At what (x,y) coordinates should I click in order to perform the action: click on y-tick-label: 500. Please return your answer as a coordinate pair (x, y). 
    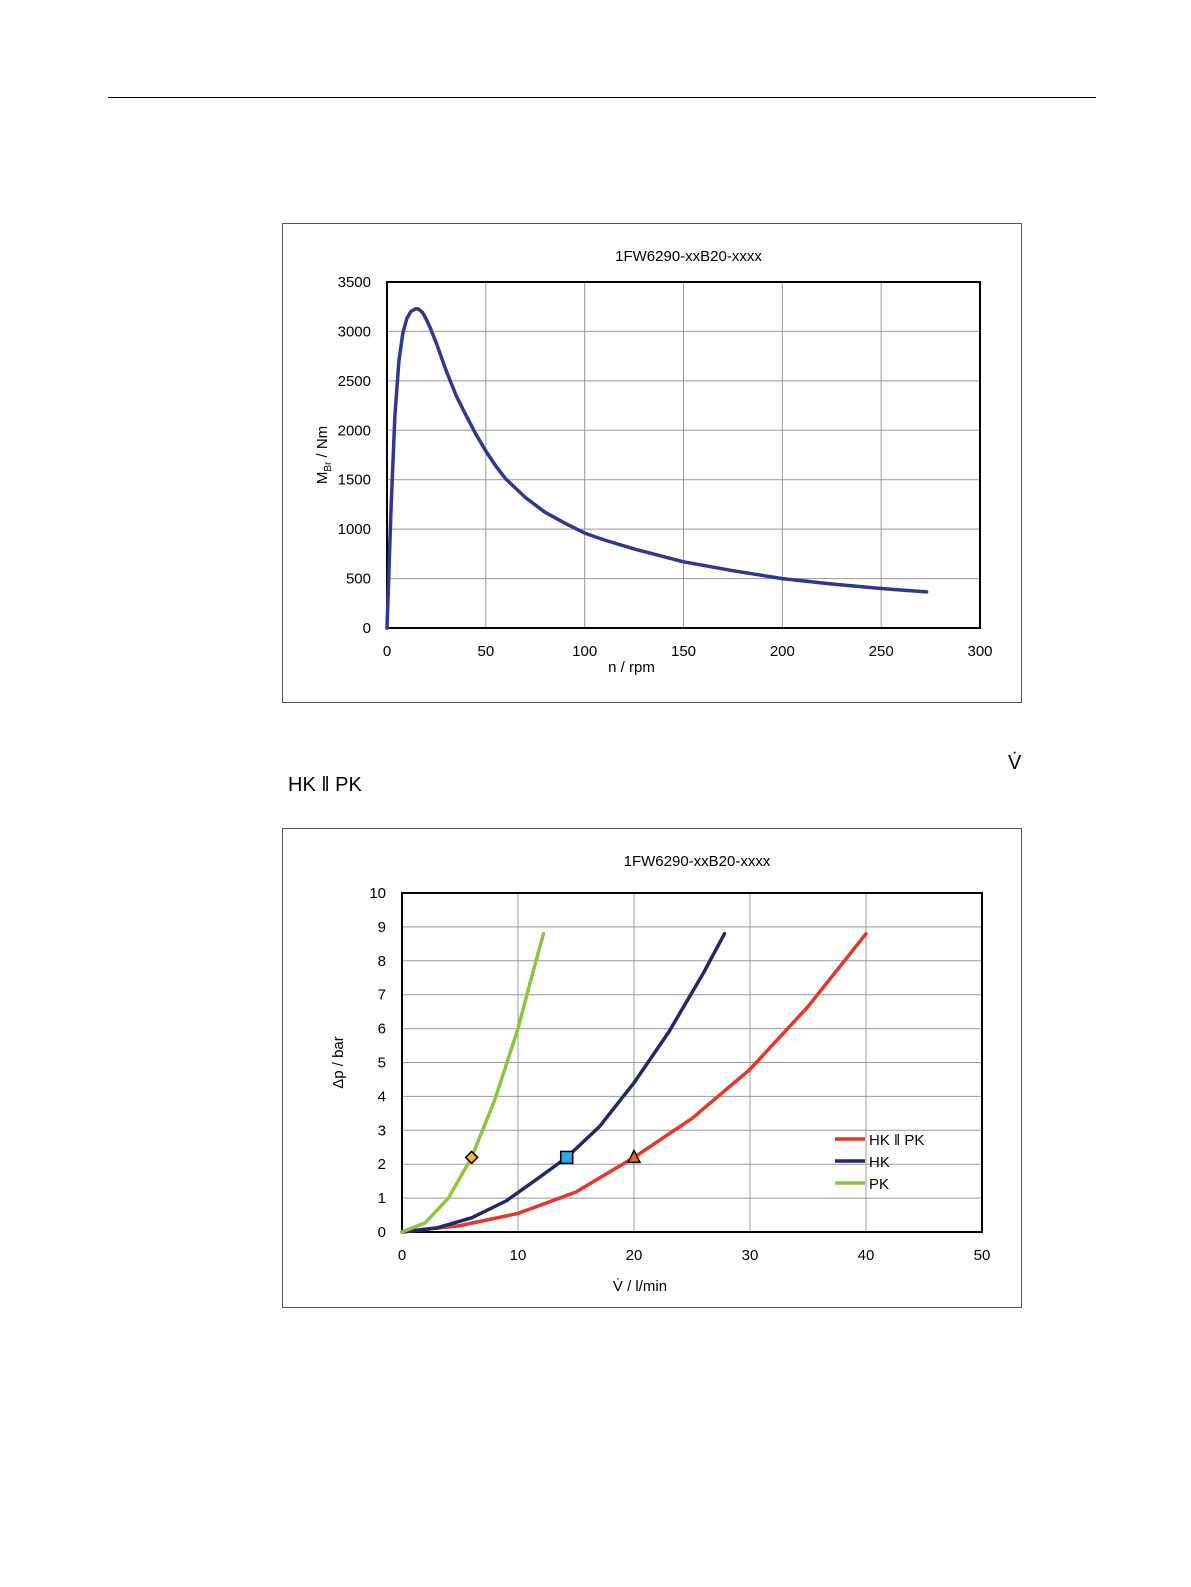
    Looking at the image, I should click on (358, 579).